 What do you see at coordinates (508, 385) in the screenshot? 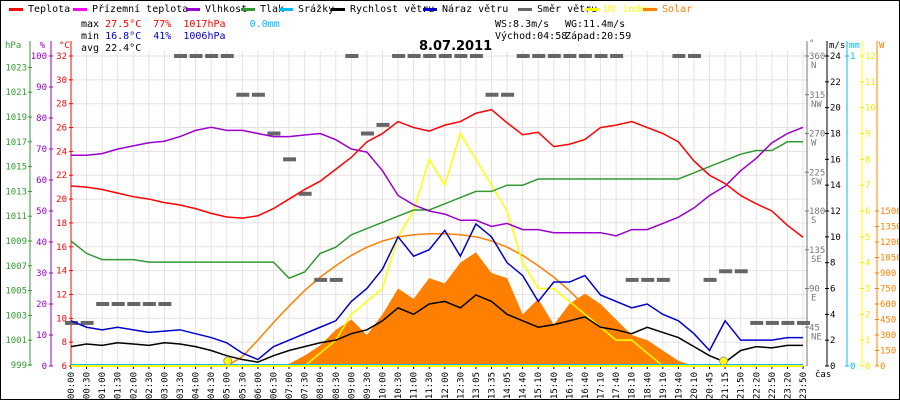
I see `x-tick-label: 14:05` at bounding box center [508, 385].